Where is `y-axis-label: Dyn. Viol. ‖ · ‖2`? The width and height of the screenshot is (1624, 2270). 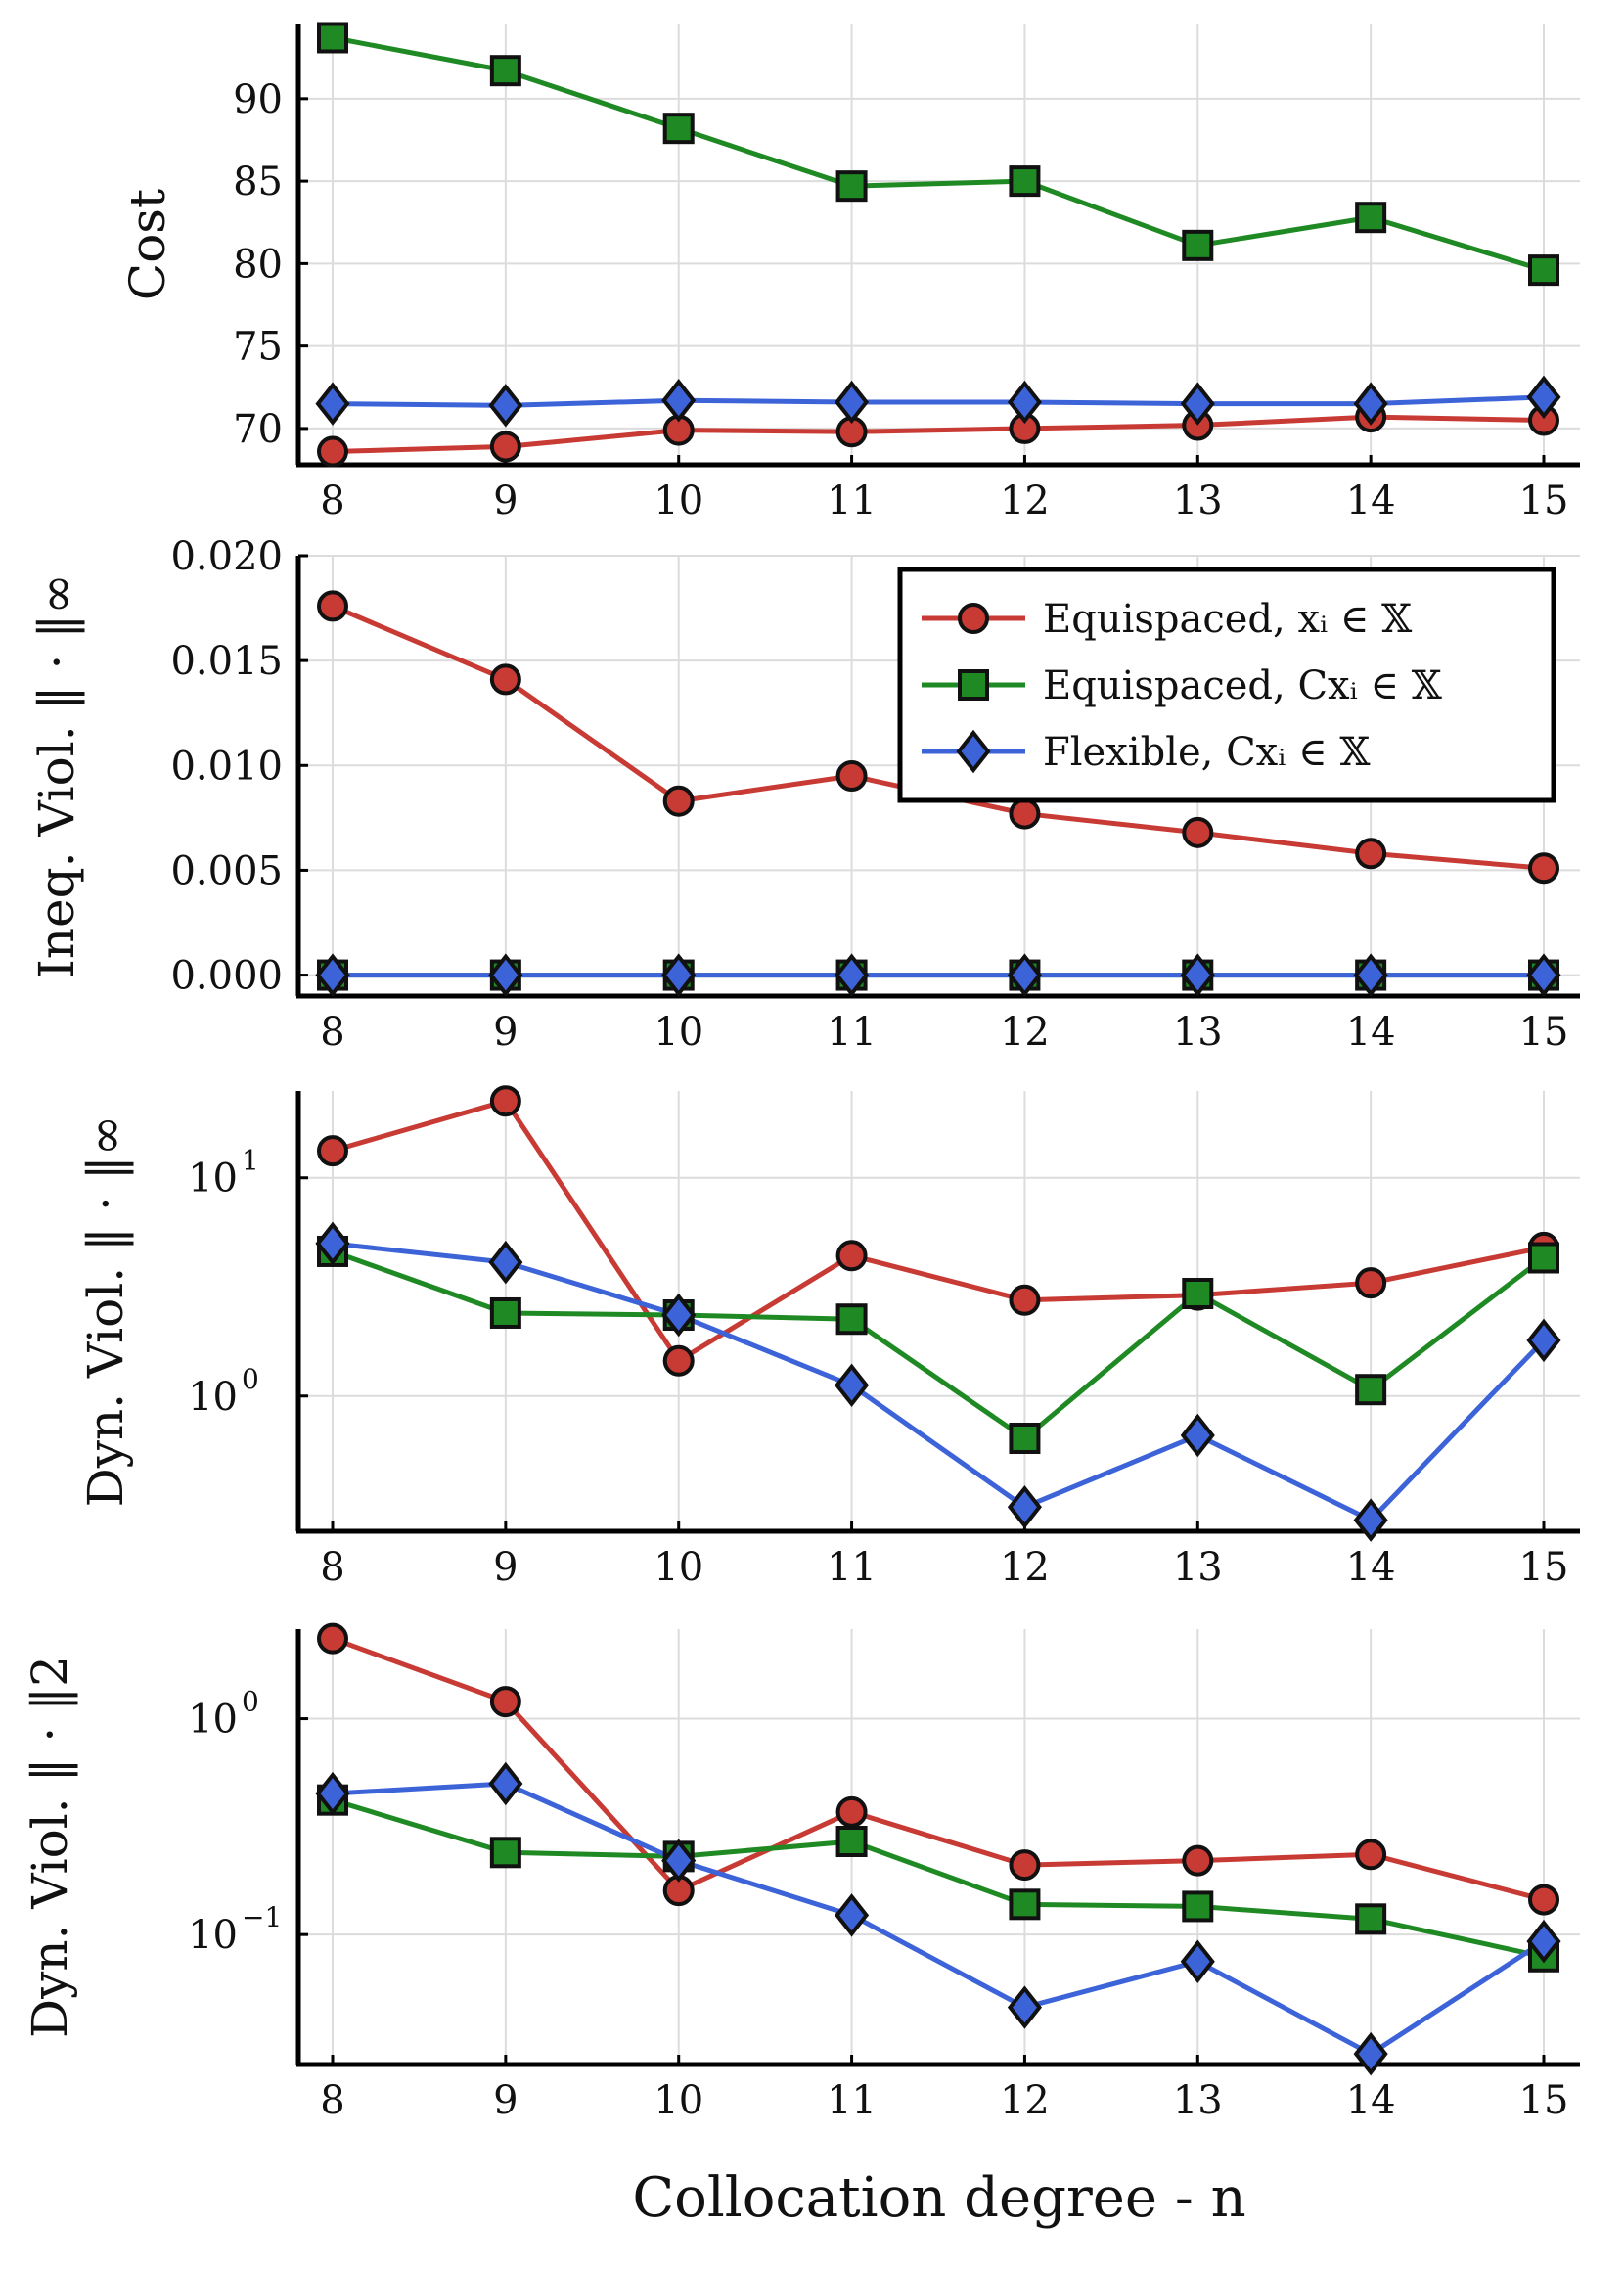 y-axis-label: Dyn. Viol. ‖ · ‖2 is located at coordinates (50, 1847).